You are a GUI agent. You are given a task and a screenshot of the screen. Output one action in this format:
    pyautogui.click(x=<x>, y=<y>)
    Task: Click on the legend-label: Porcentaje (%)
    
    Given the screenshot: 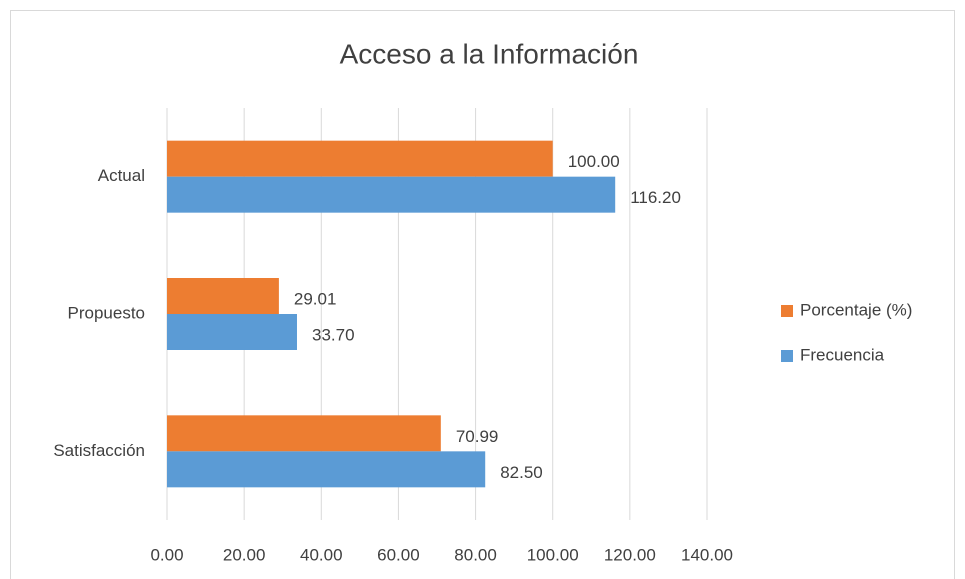 What is the action you would take?
    pyautogui.click(x=856, y=309)
    